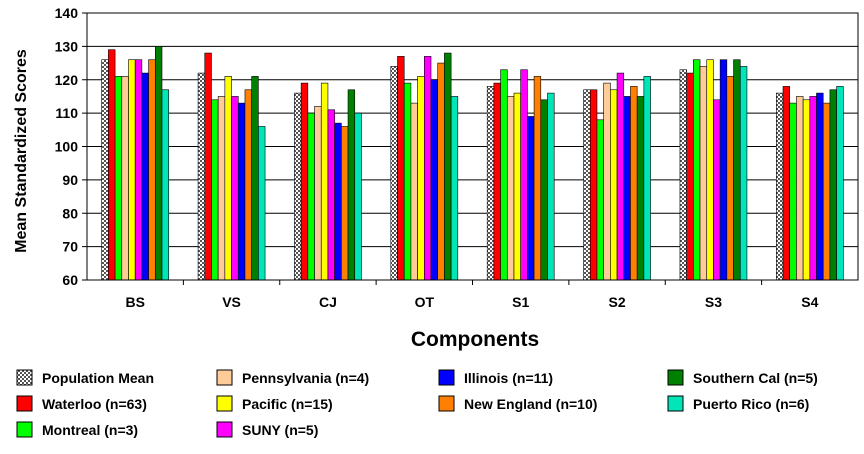 This screenshot has height=454, width=864. Describe the element at coordinates (328, 302) in the screenshot. I see `x-tick-label: CJ` at that location.